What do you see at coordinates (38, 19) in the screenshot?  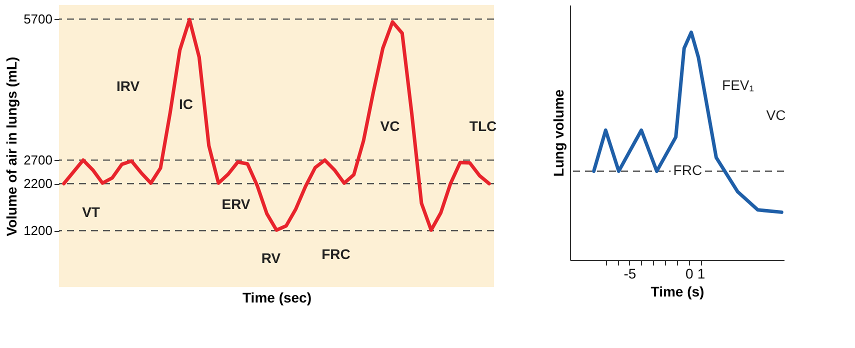 I see `y-tick-label: 5700` at bounding box center [38, 19].